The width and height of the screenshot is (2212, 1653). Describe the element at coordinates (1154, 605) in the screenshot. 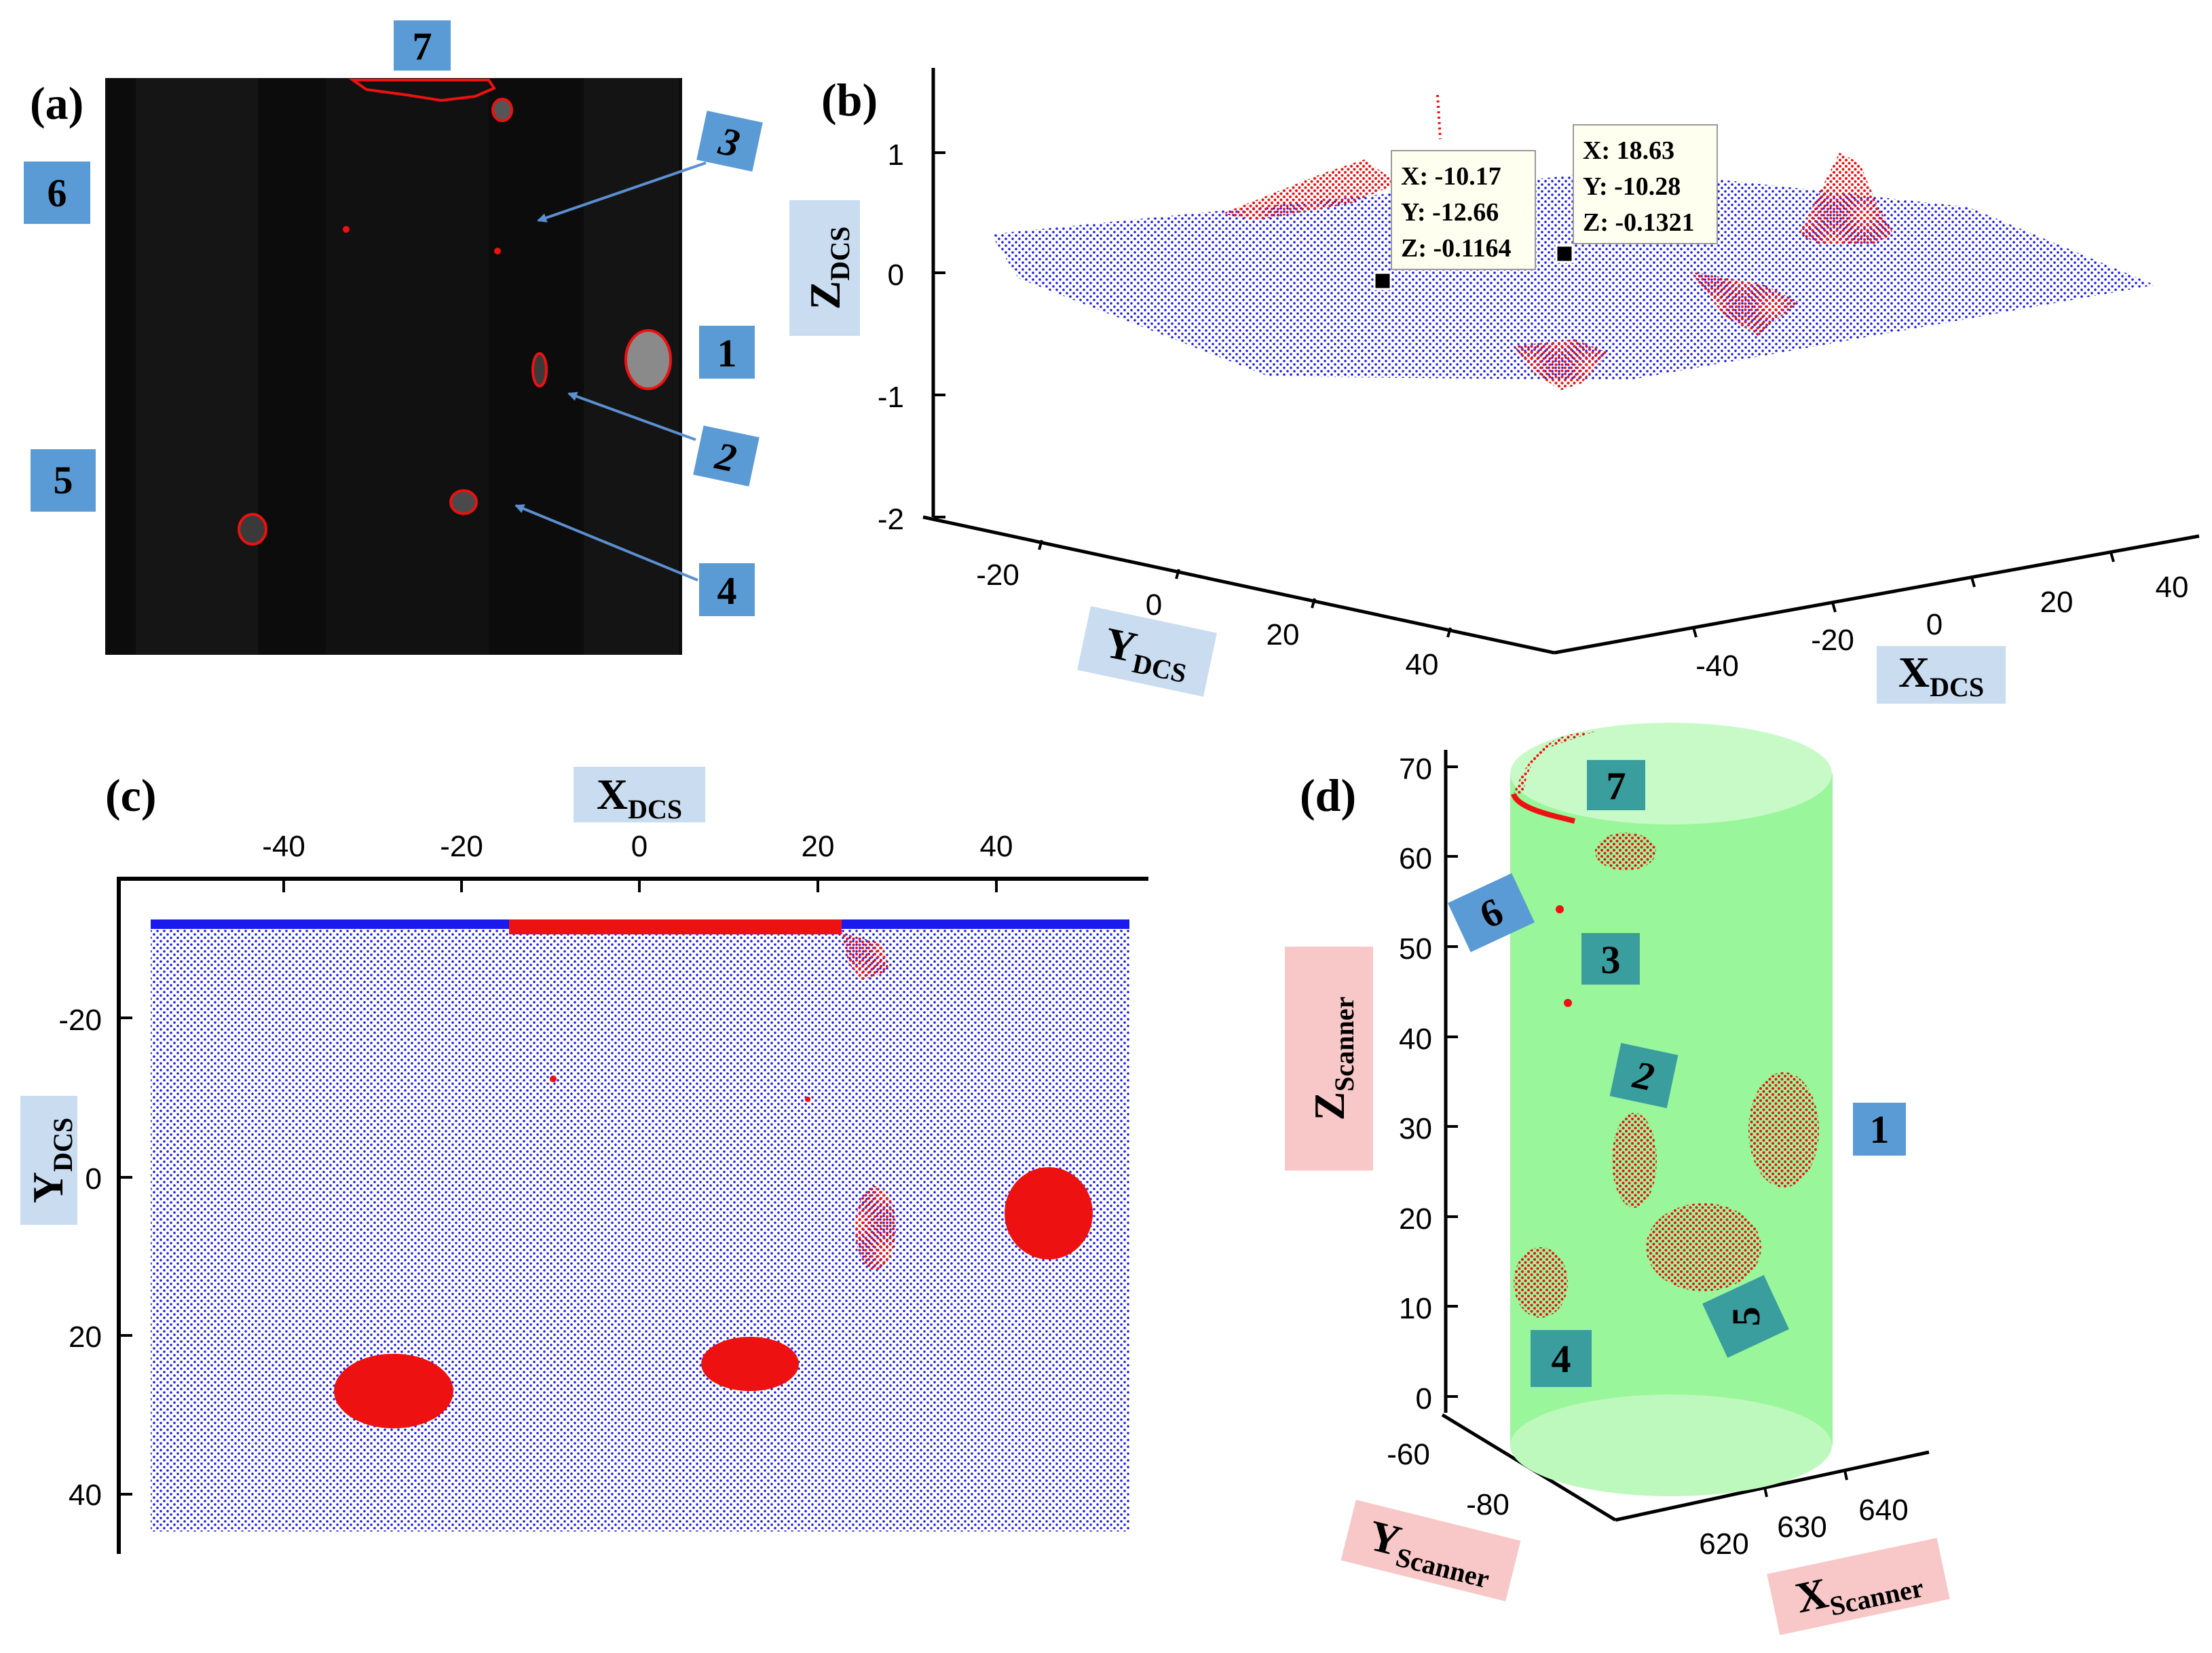

I see `y-tick-label: 0` at that location.